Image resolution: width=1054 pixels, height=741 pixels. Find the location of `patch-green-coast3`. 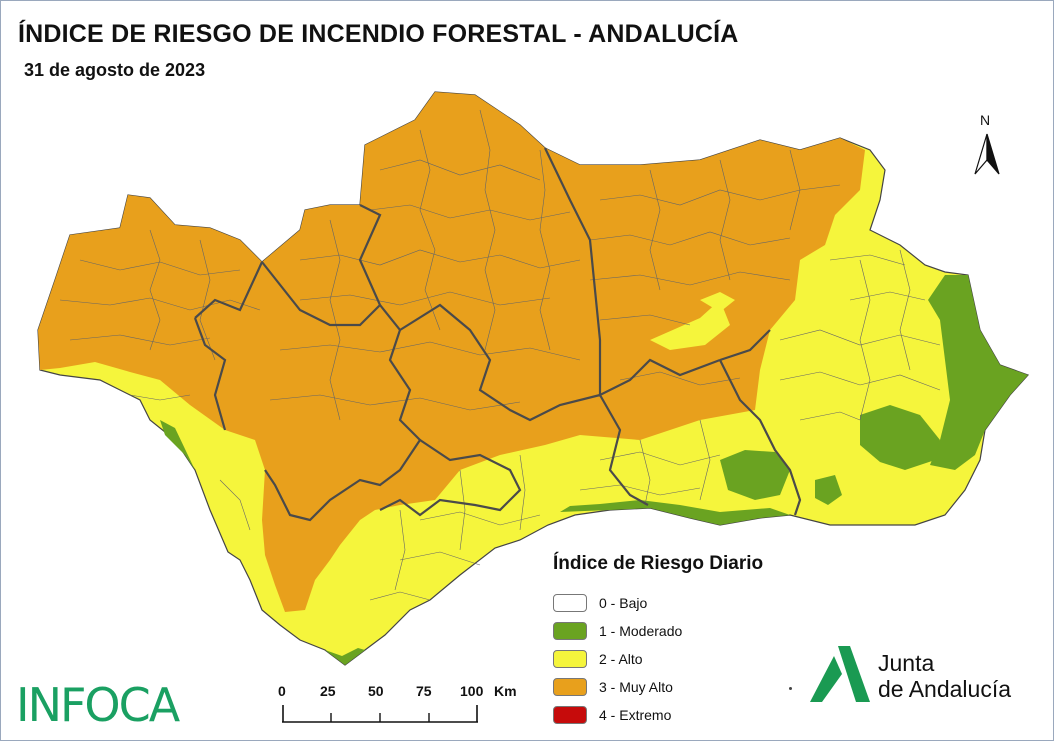

patch-green-coast3 is located at coordinates (345, 656).